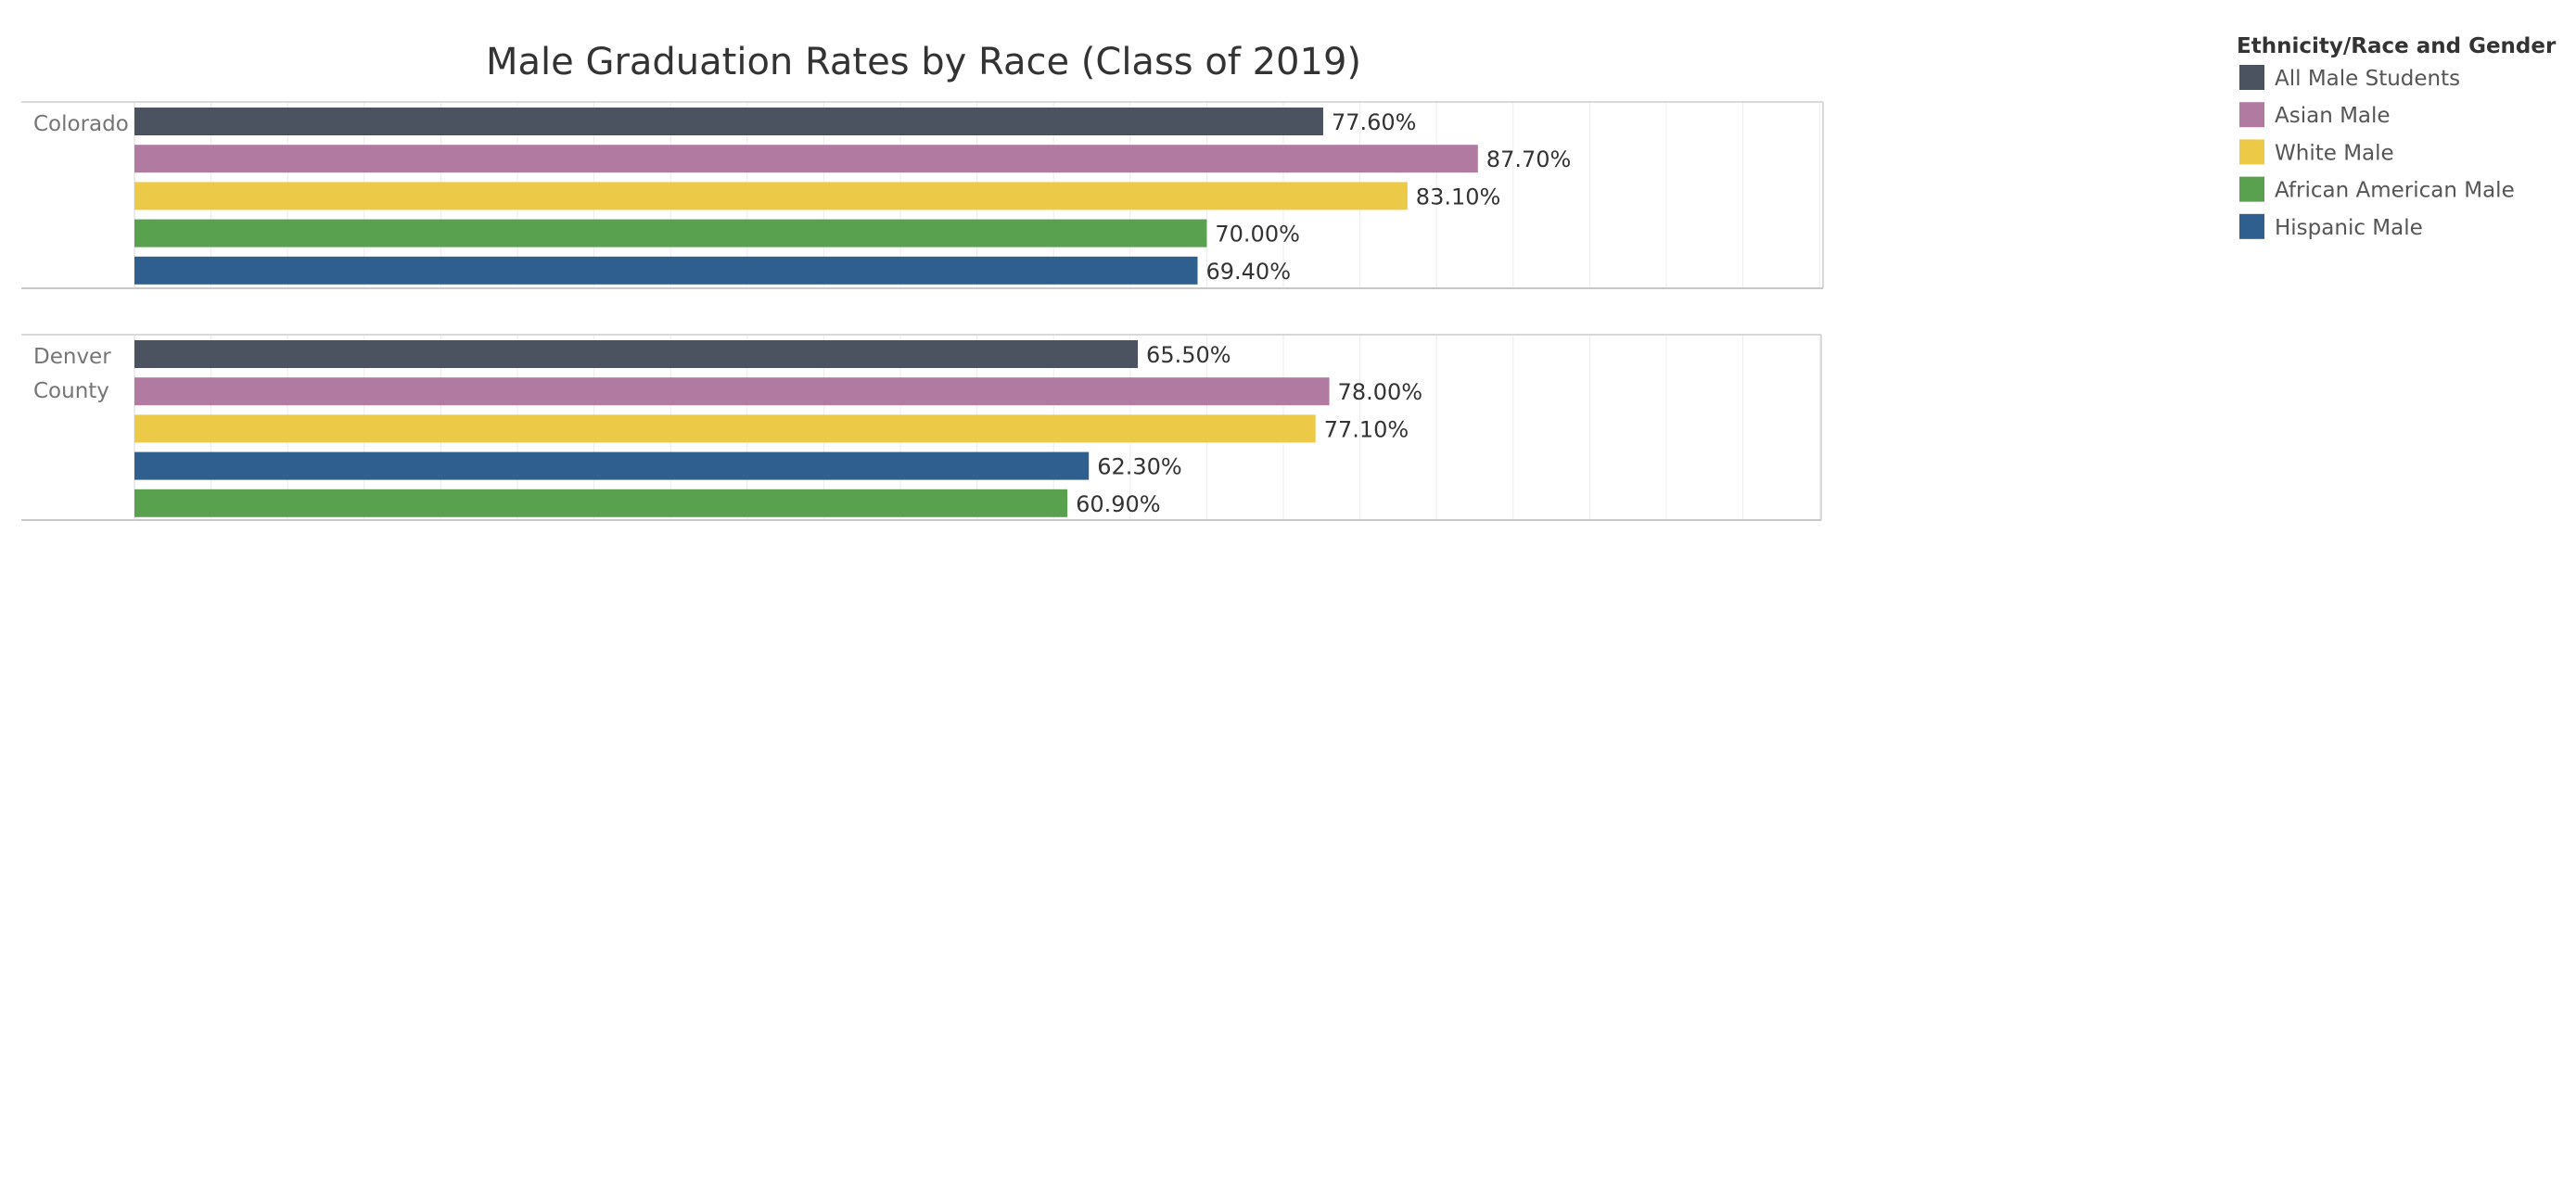 Image resolution: width=2576 pixels, height=1194 pixels. Describe the element at coordinates (1118, 504) in the screenshot. I see `bar-value-label: 60.90%` at that location.